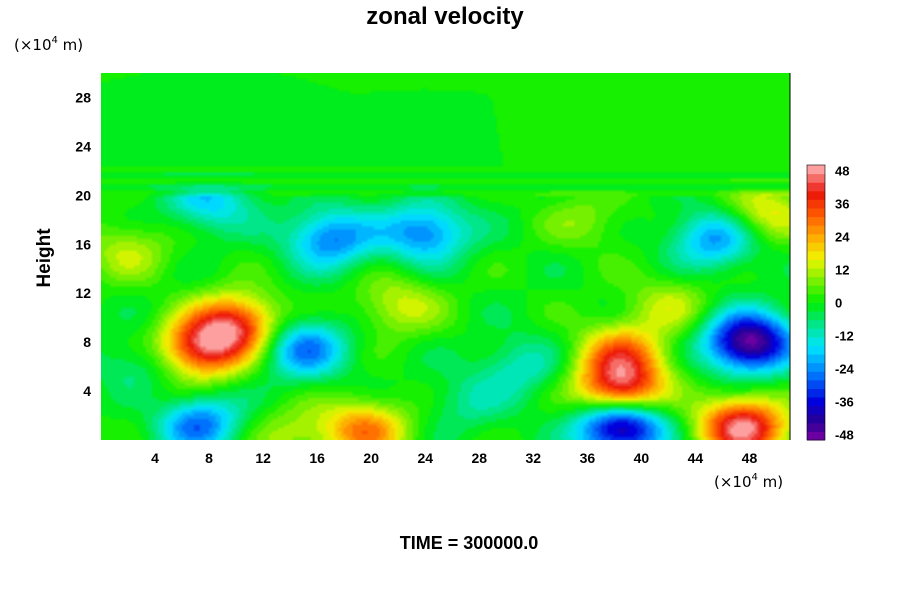 The height and width of the screenshot is (600, 900). What do you see at coordinates (755, 477) in the screenshot?
I see `x-axis-unit-exponent: 4` at bounding box center [755, 477].